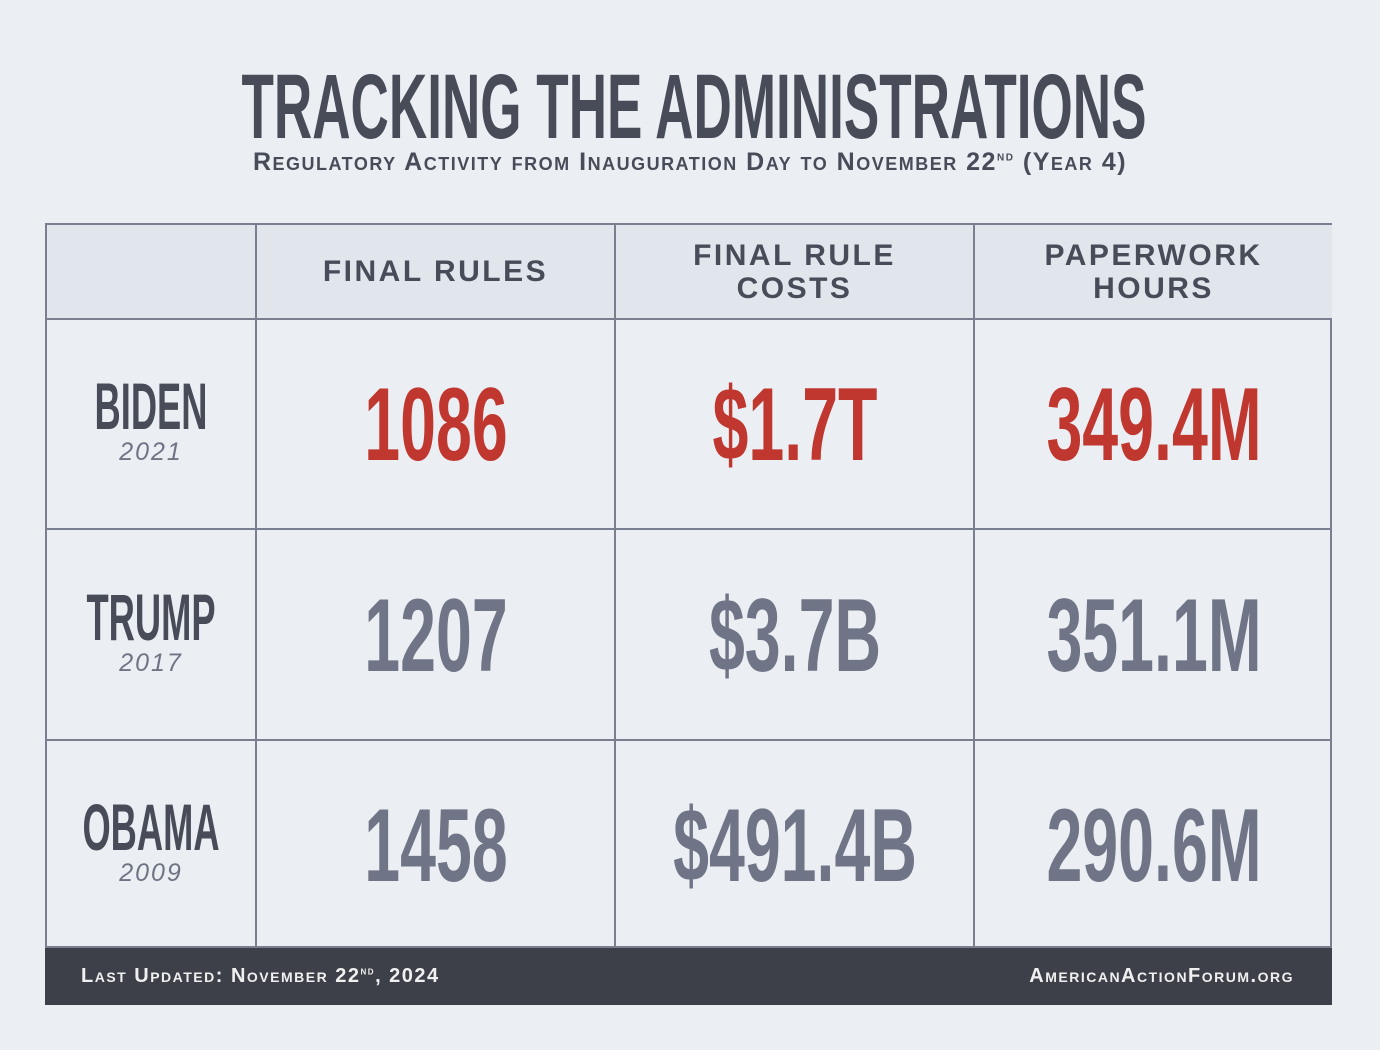 The width and height of the screenshot is (1380, 1050). I want to click on data-value: $3.7B, so click(794, 636).